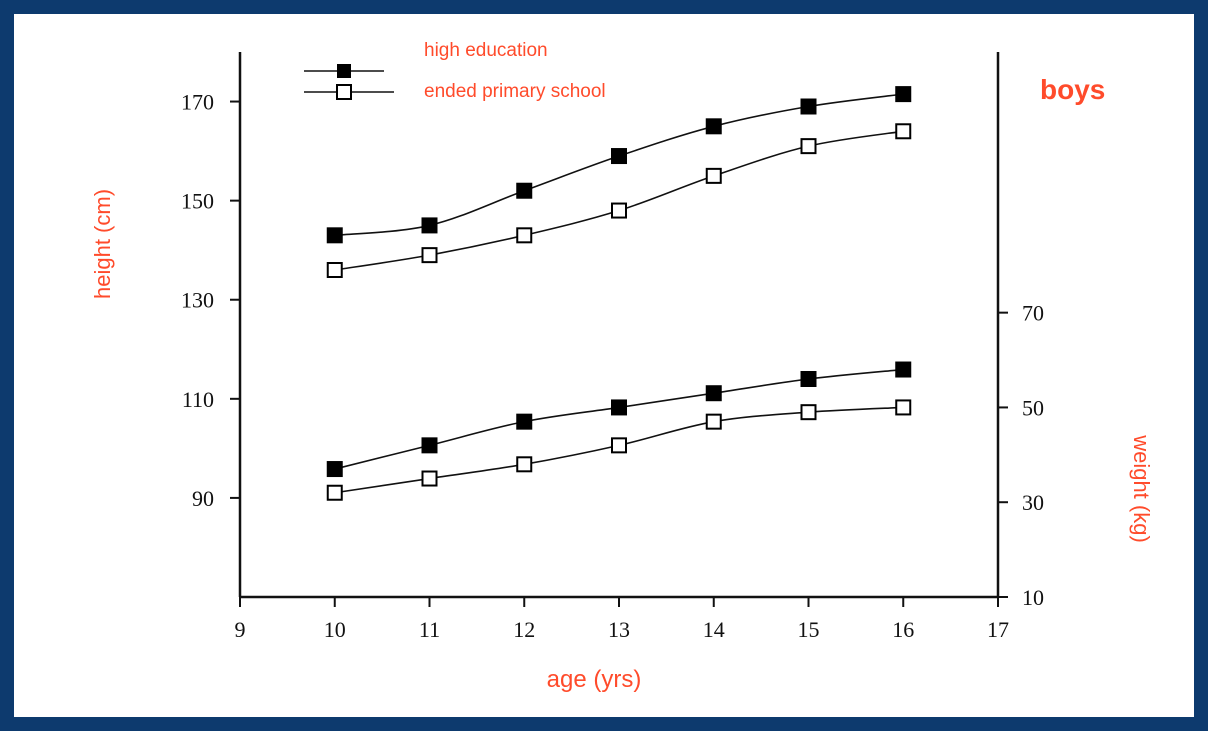 This screenshot has height=731, width=1208. What do you see at coordinates (1033, 313) in the screenshot?
I see `y-right-tick-label: 70` at bounding box center [1033, 313].